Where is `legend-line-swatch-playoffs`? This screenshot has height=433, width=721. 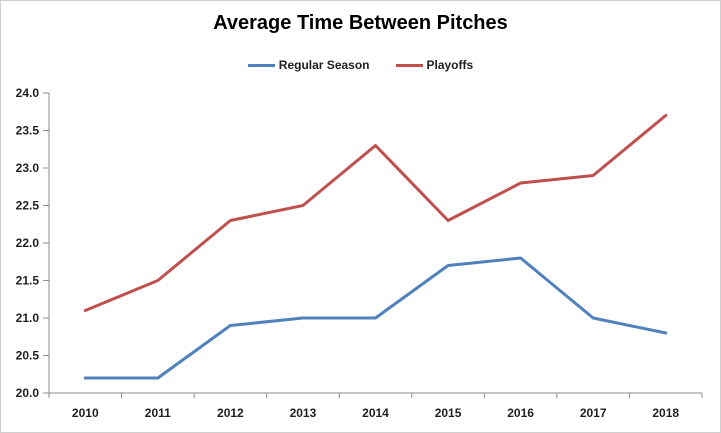
legend-line-swatch-playoffs is located at coordinates (409, 65).